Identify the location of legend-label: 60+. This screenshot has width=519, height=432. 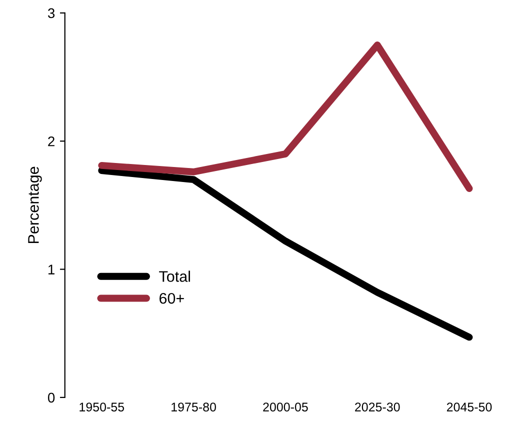
(172, 298).